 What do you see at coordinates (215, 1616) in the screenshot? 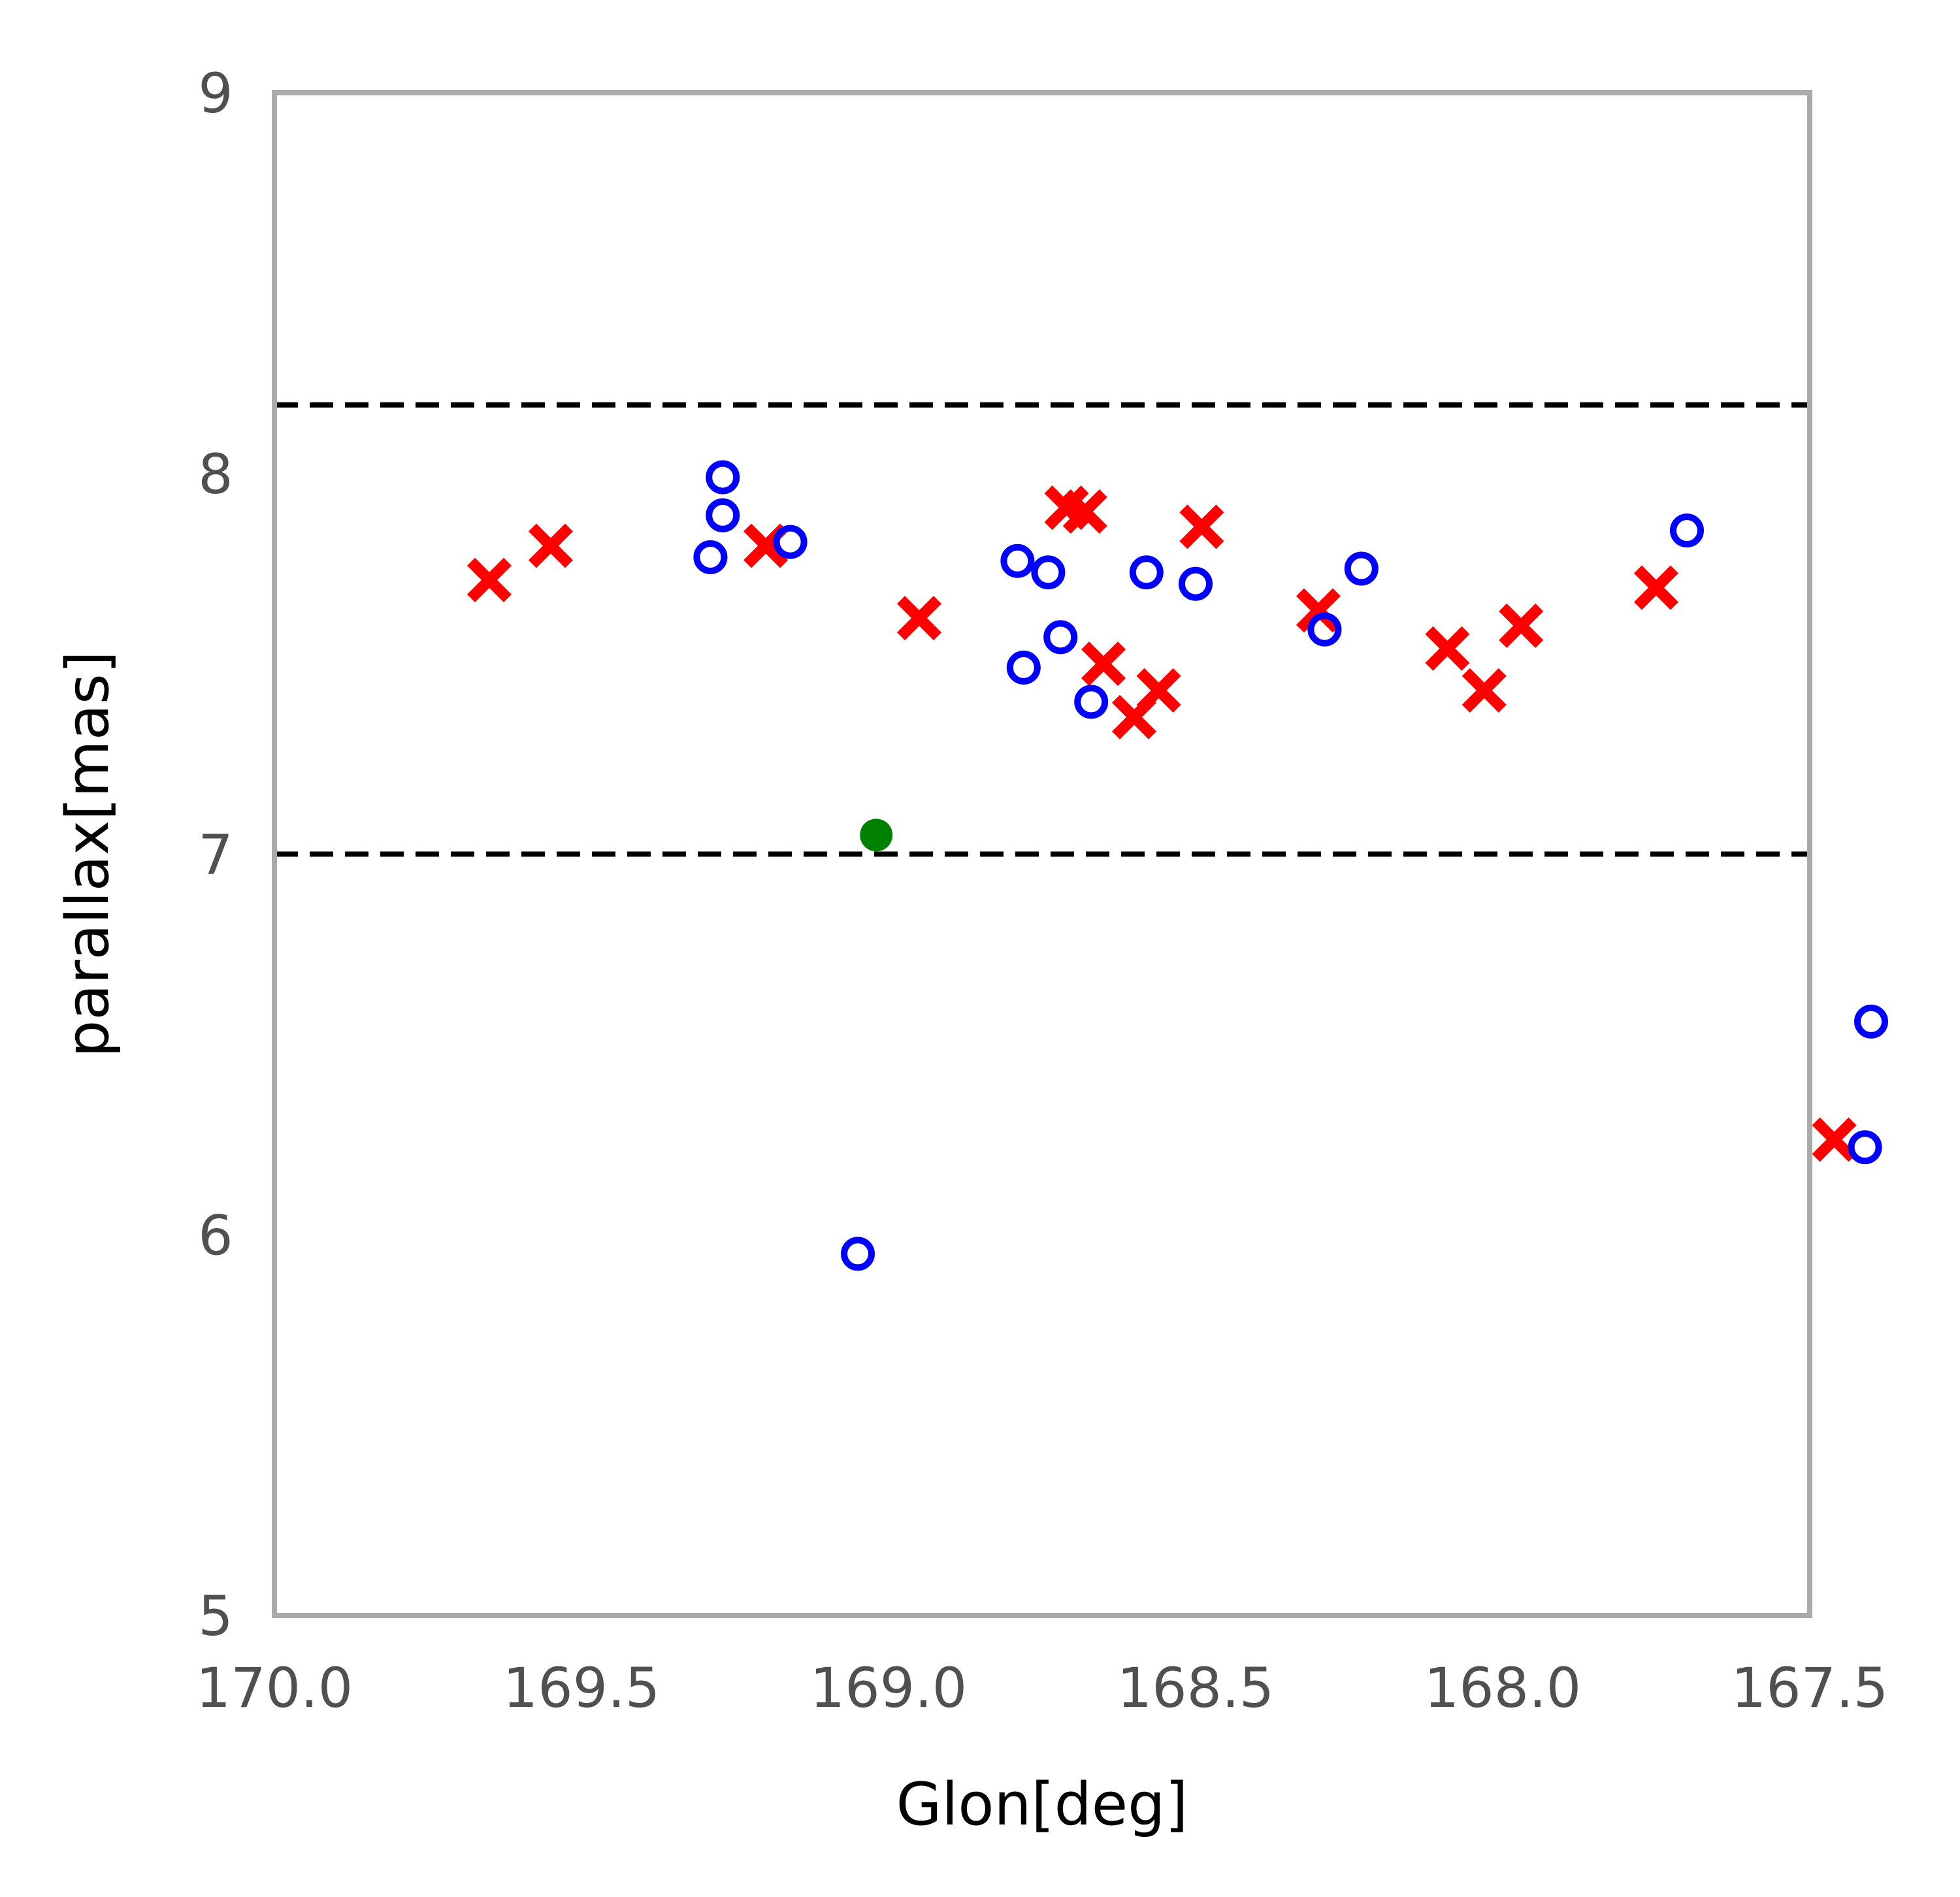
I see `y-tick-label: 5` at bounding box center [215, 1616].